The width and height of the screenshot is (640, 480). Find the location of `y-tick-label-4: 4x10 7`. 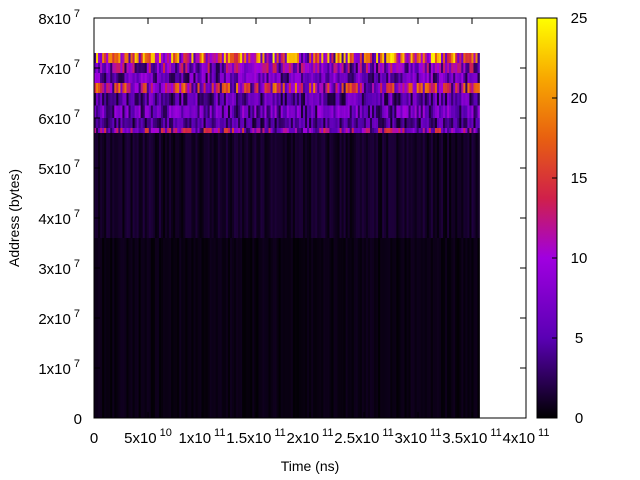

y-tick-label-4: 4x10 7 is located at coordinates (59, 218).